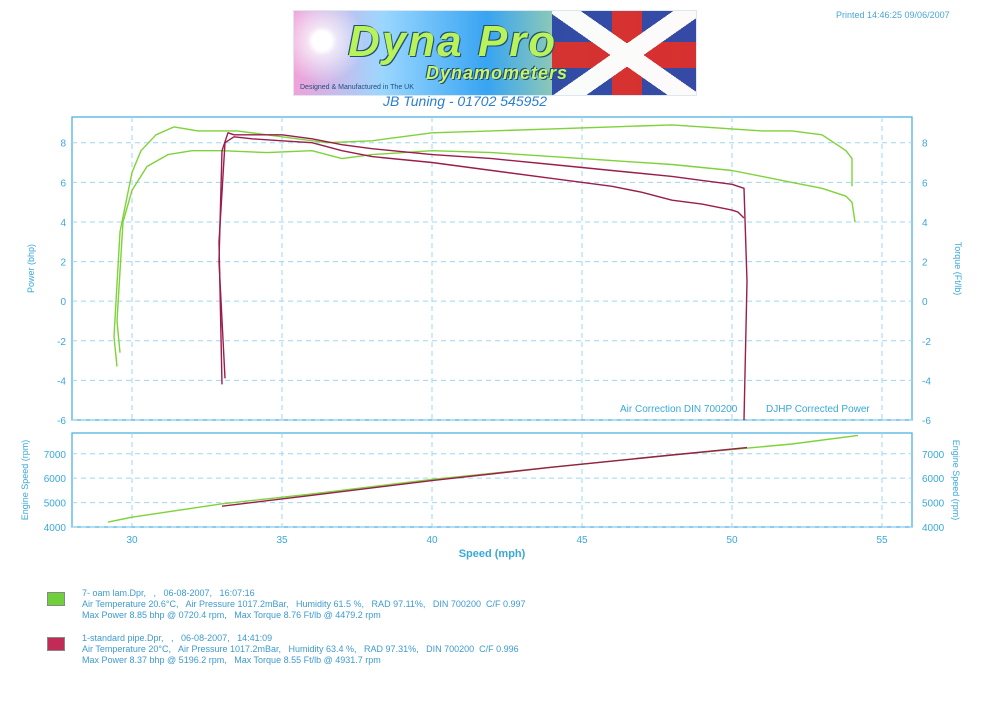  Describe the element at coordinates (925, 183) in the screenshot. I see `y-tick-label-right: 6` at that location.